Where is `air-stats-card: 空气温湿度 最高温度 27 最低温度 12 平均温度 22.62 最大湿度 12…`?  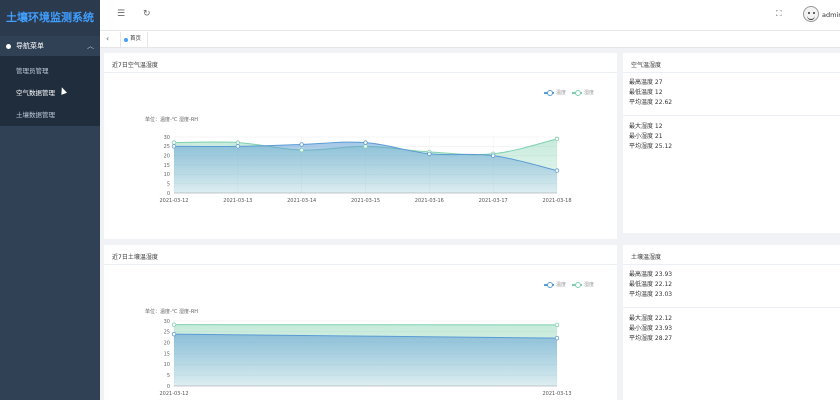
air-stats-card: 空气温湿度 最高温度 27 最低温度 12 平均温度 22.62 最大湿度 12… is located at coordinates (731, 143).